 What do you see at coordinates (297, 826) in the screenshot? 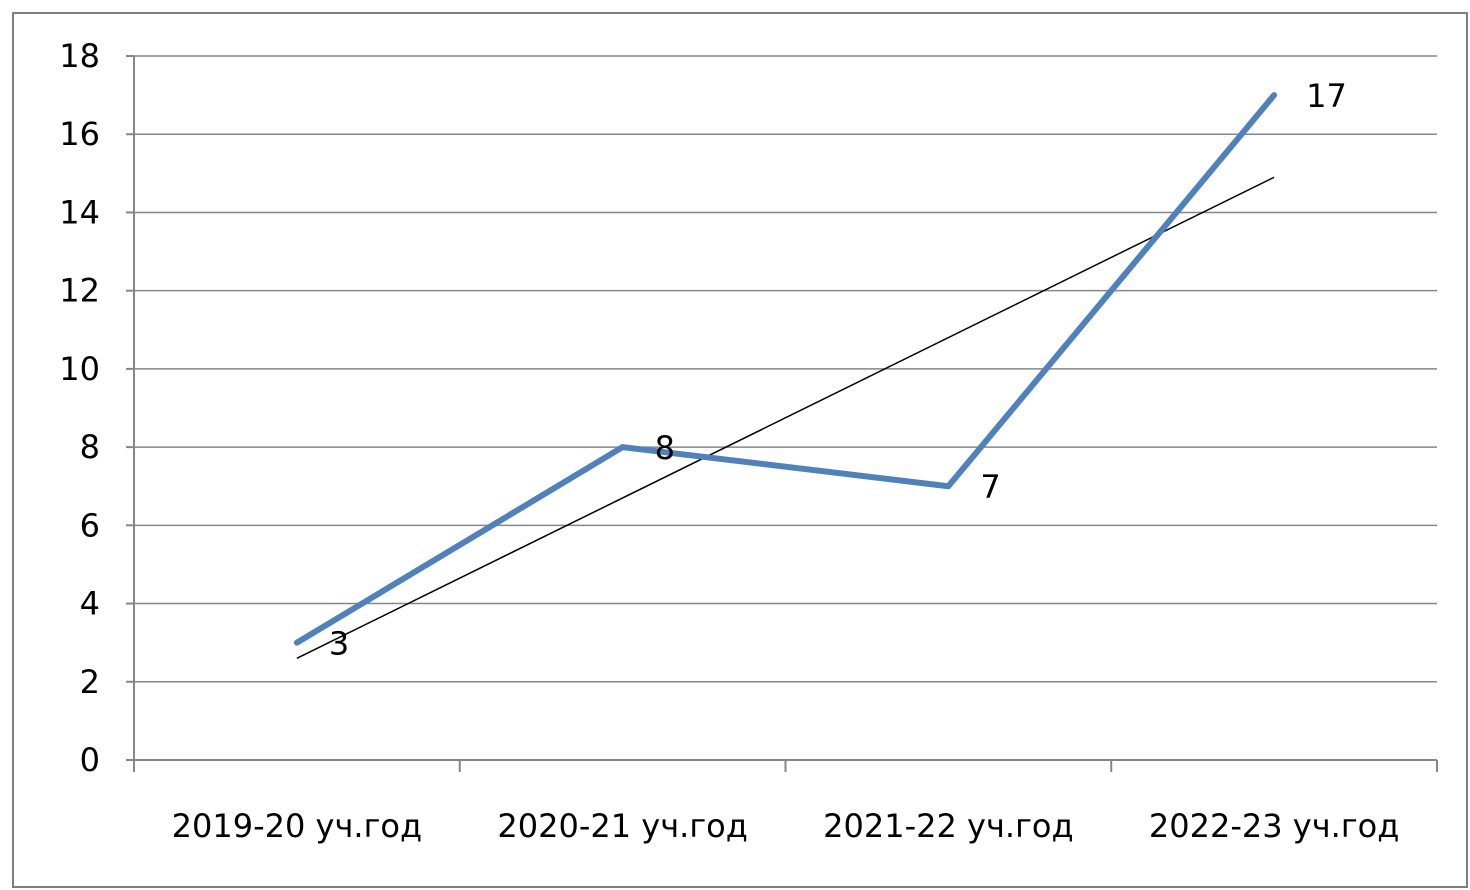
I see `x-category-label: 2019-20 уч.год` at bounding box center [297, 826].